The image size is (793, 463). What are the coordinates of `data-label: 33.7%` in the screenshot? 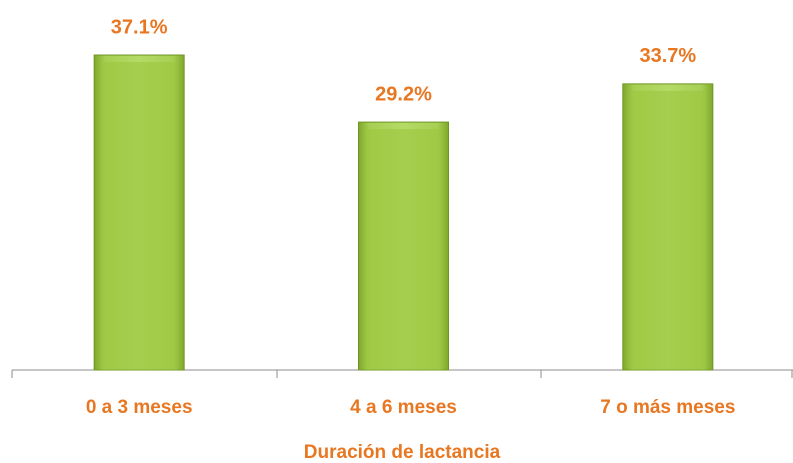 It's located at (667, 56).